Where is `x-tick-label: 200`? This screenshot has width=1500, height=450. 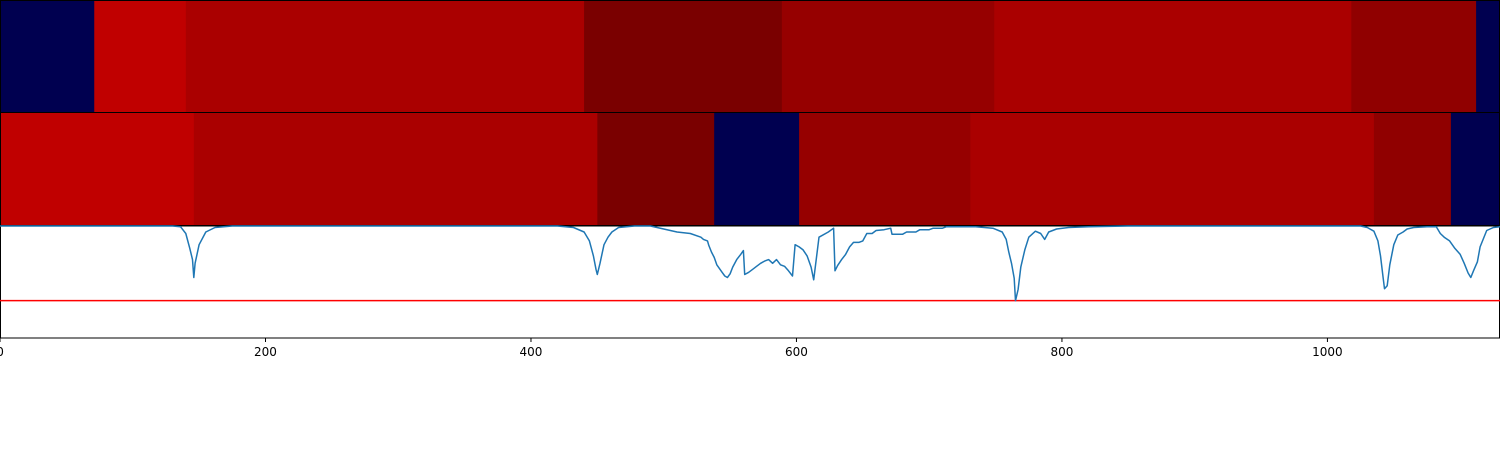
x-tick-label: 200 is located at coordinates (265, 352).